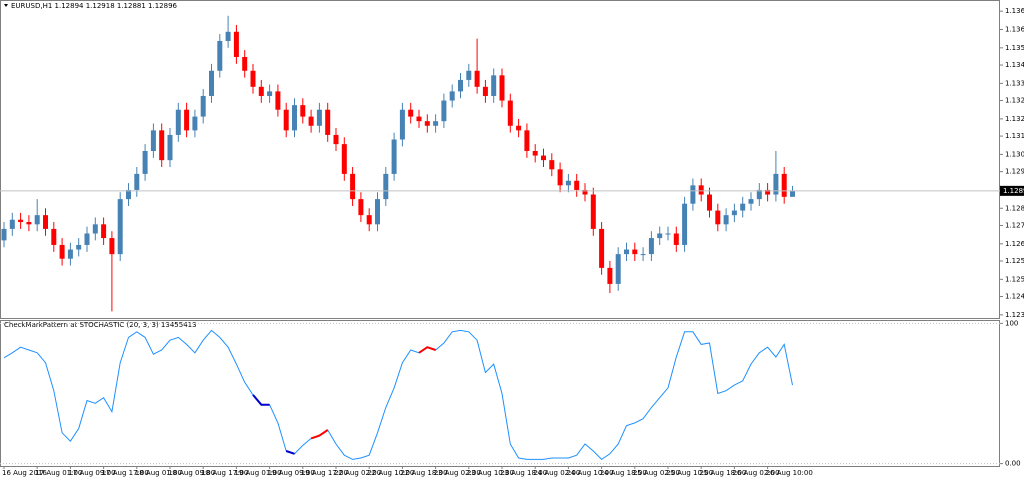  I want to click on y-tick-label: 1.12820, so click(1014, 208).